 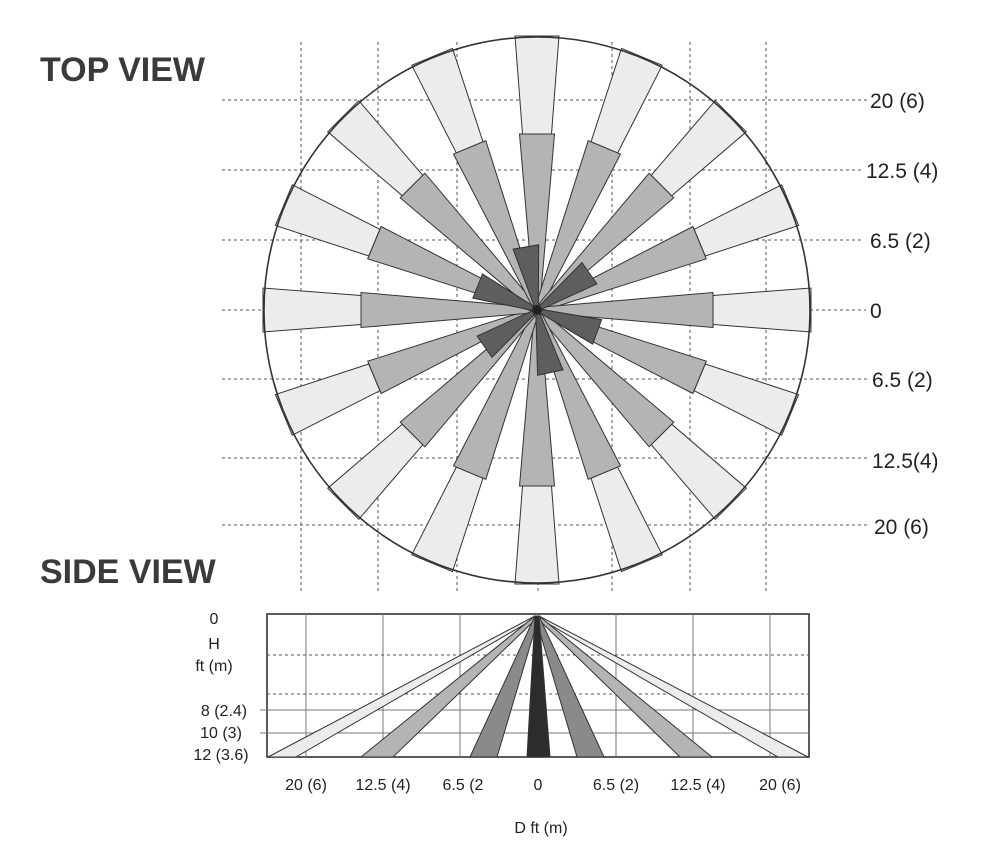 I want to click on sensor-point, so click(x=537, y=310).